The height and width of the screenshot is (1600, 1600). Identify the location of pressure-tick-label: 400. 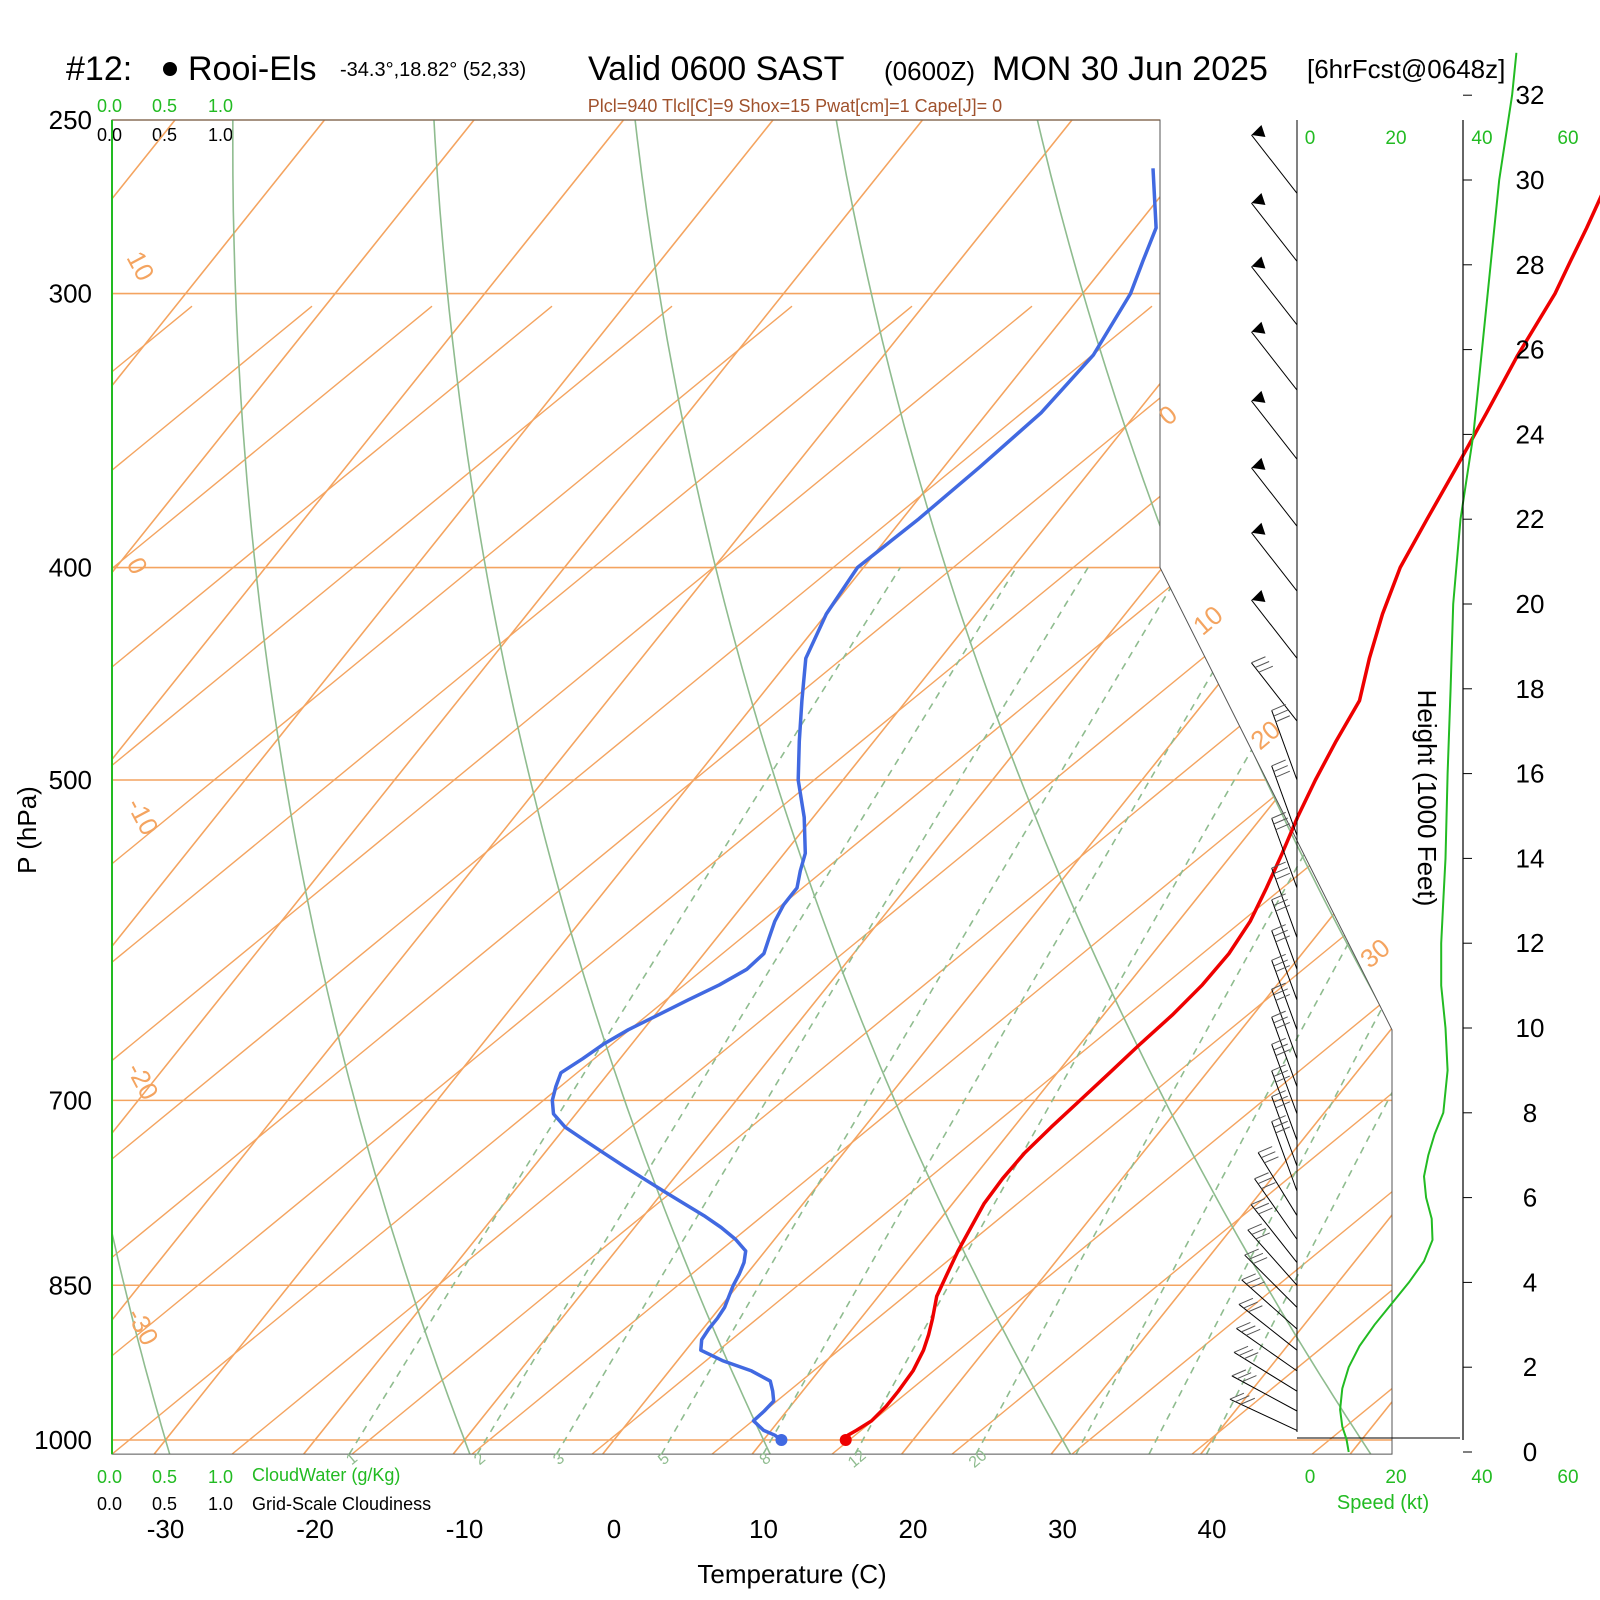
(70, 568).